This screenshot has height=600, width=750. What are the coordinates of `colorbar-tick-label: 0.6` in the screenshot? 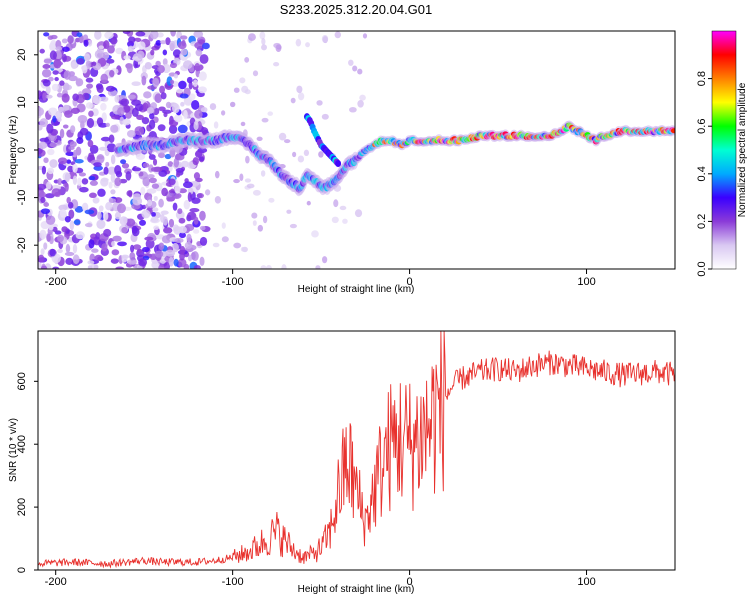 It's located at (702, 126).